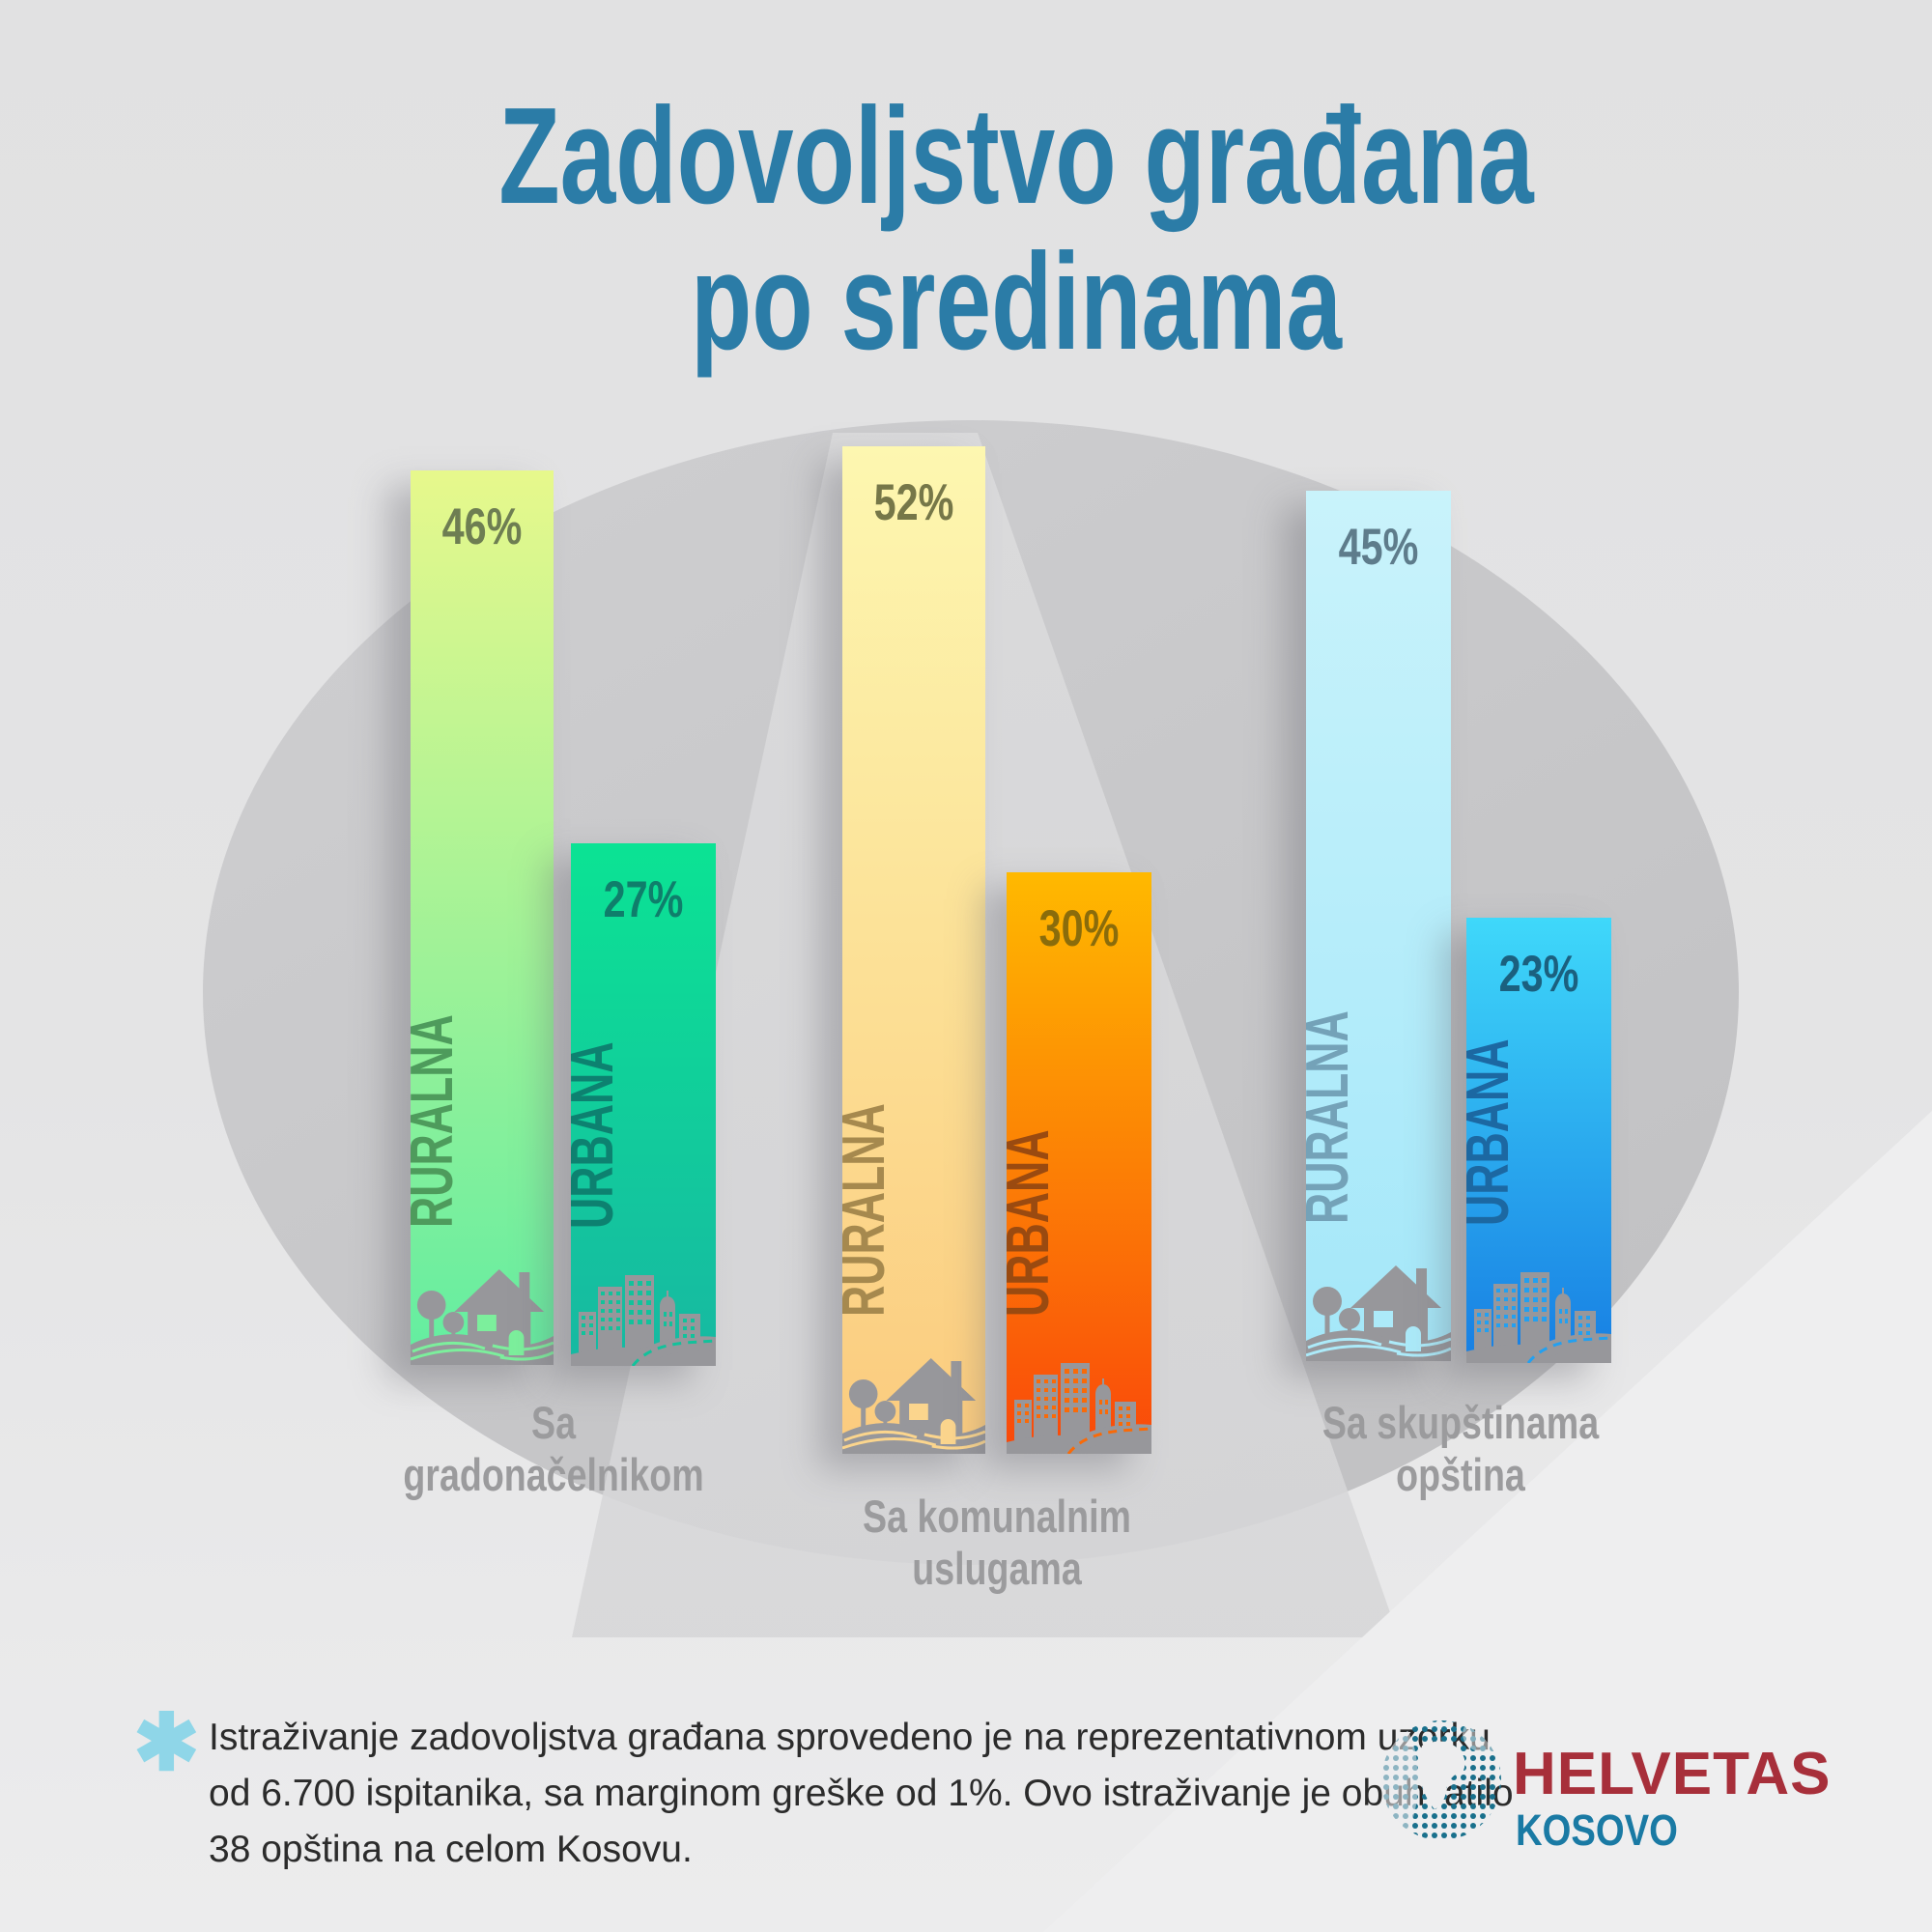 The width and height of the screenshot is (1932, 1932). What do you see at coordinates (1533, 1140) in the screenshot?
I see `bar-urbana-skupstine-opstina: 23% URBANA` at bounding box center [1533, 1140].